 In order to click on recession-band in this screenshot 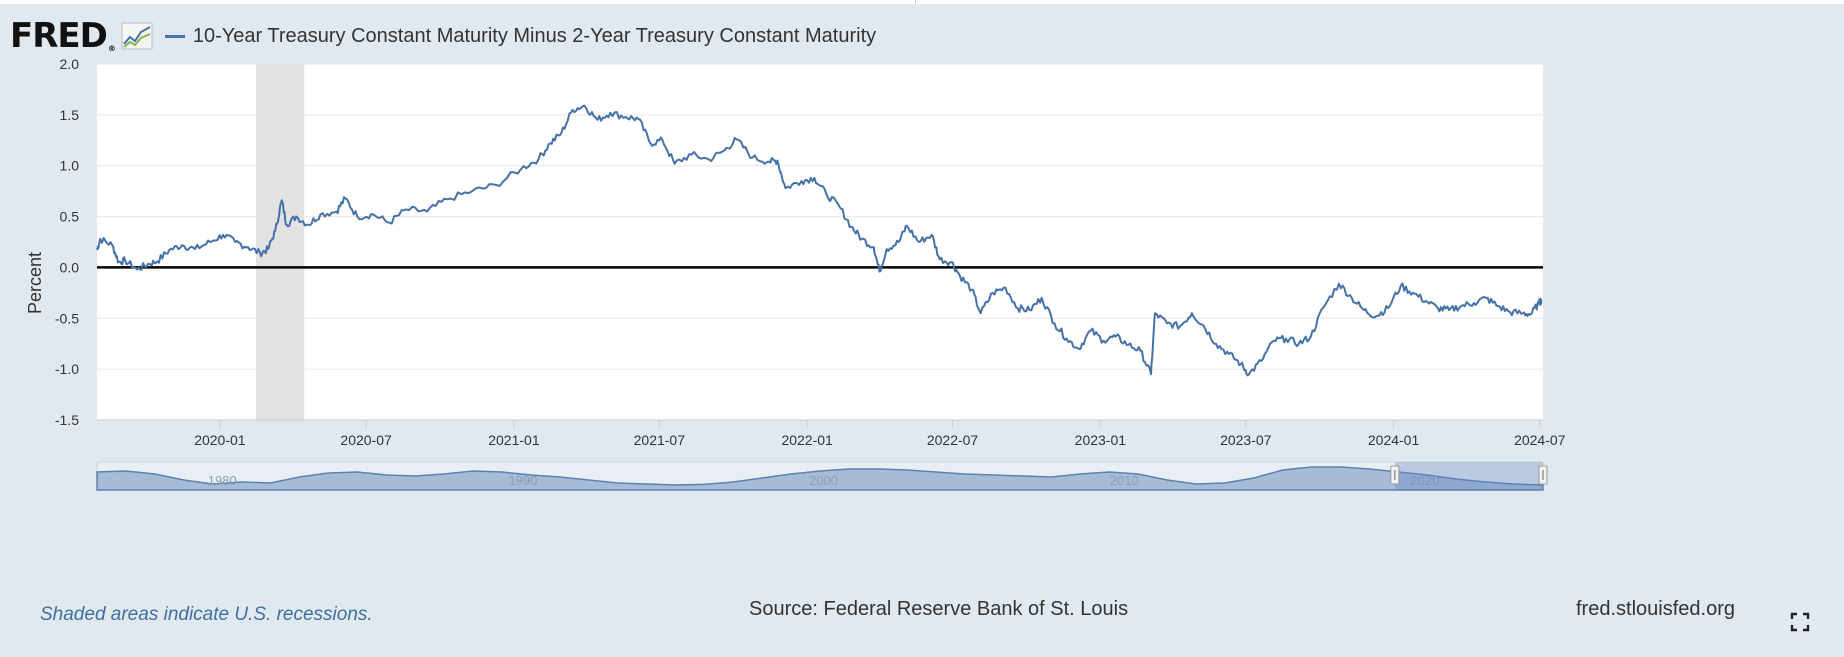, I will do `click(280, 242)`.